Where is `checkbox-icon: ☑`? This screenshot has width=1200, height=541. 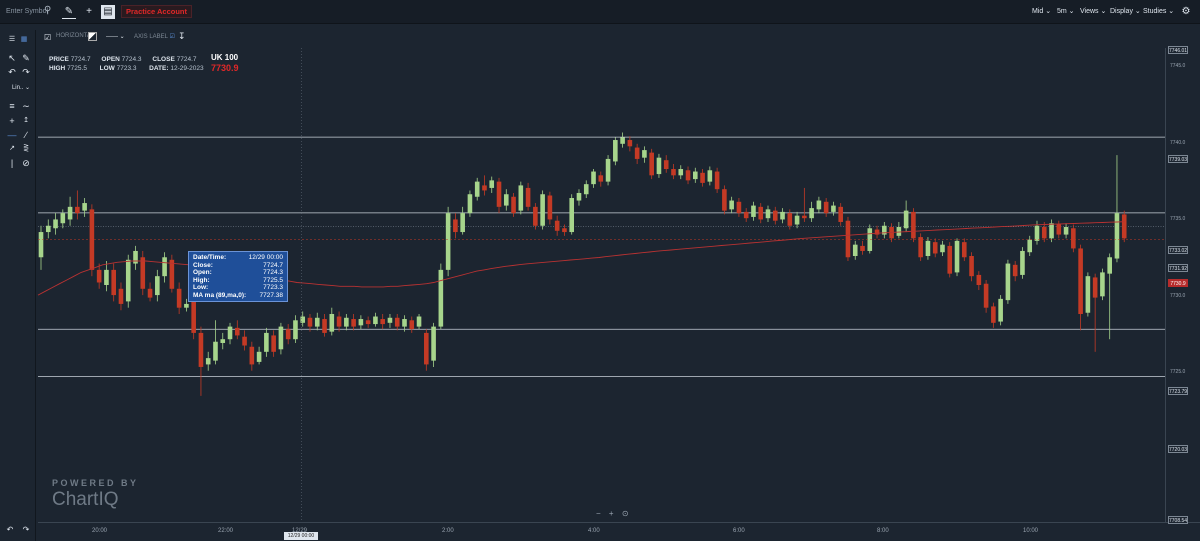 checkbox-icon: ☑ is located at coordinates (48, 37).